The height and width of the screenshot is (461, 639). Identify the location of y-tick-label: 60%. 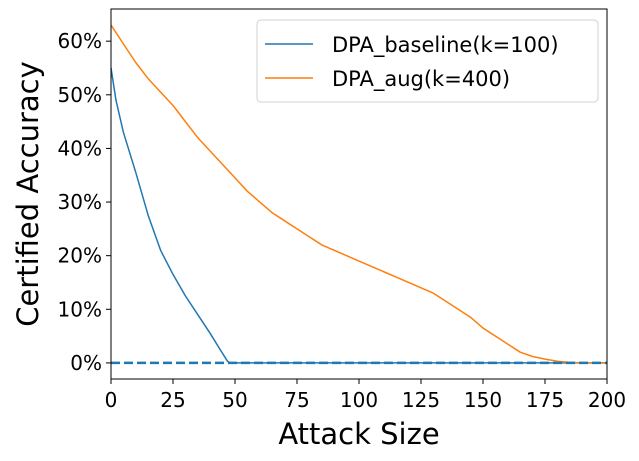
(80, 41).